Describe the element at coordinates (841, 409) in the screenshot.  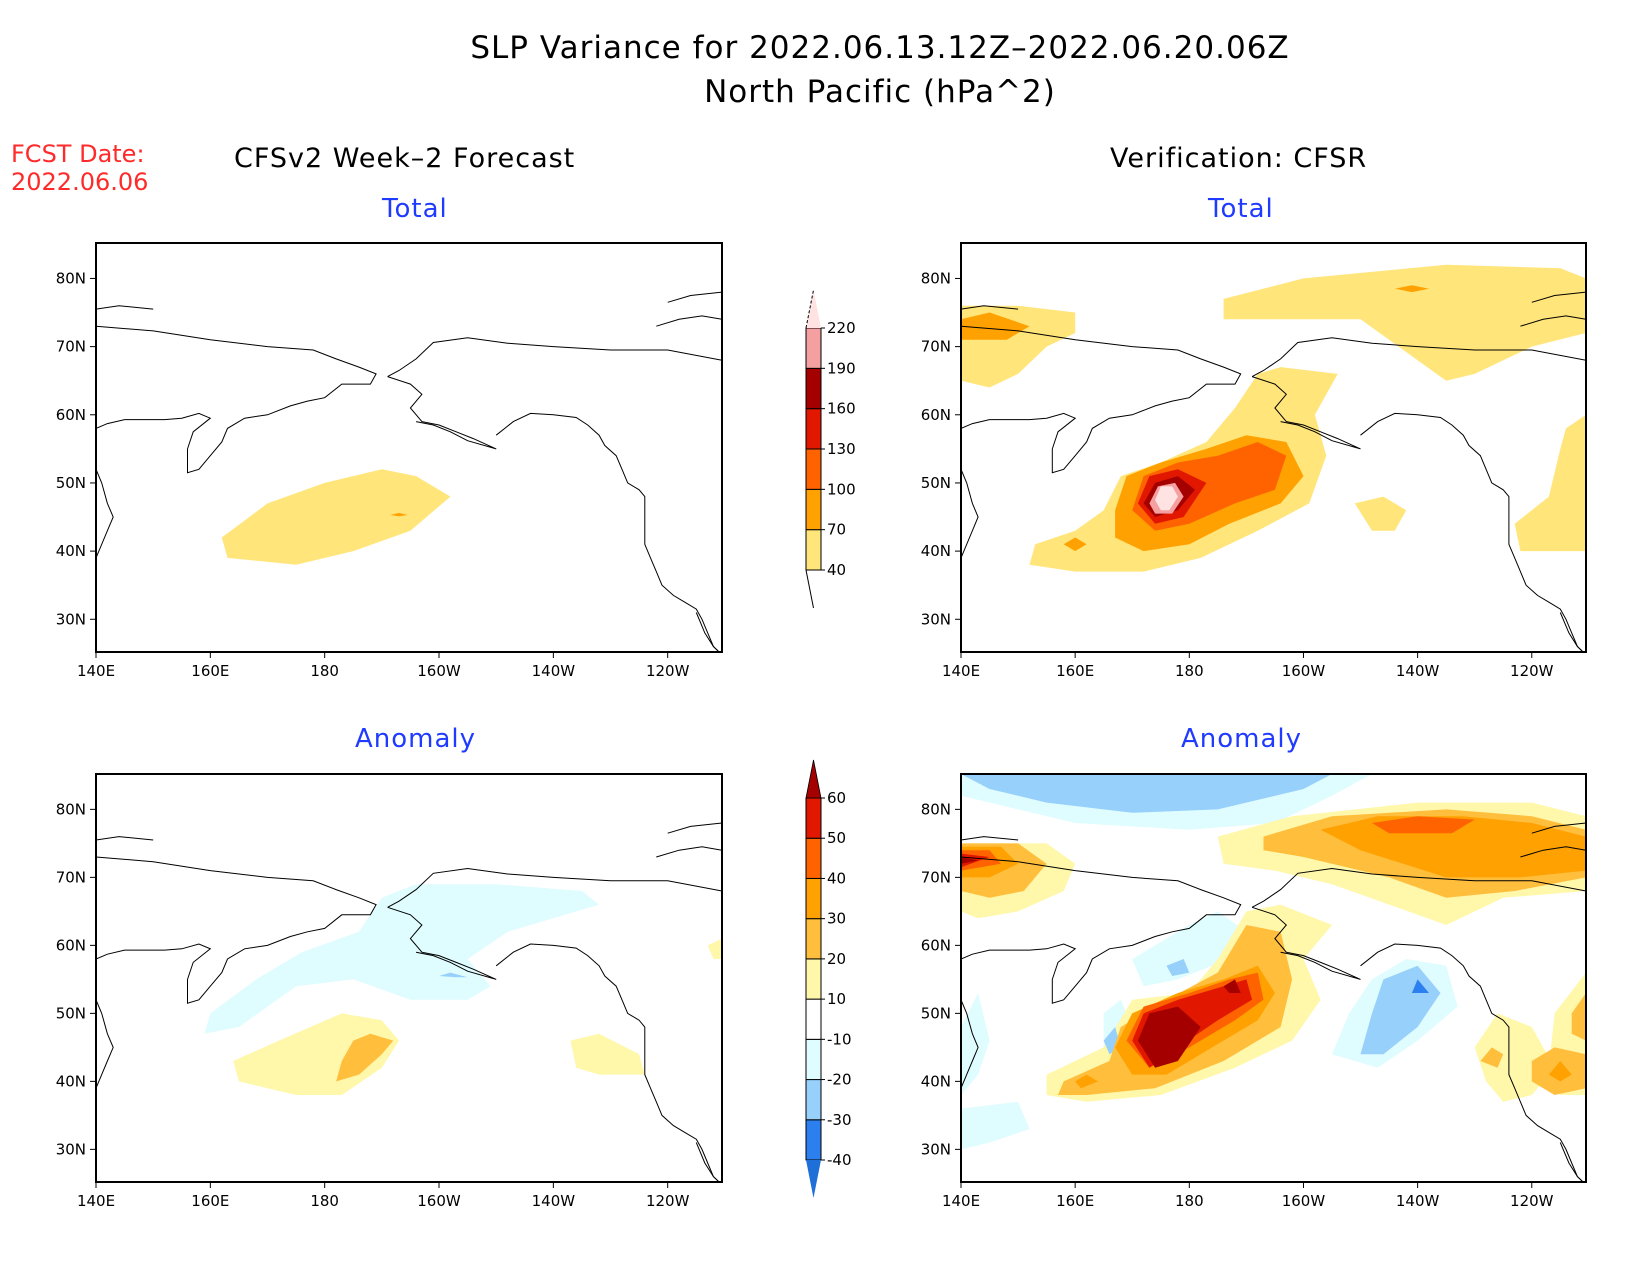
I see `colorbar-label: 160` at that location.